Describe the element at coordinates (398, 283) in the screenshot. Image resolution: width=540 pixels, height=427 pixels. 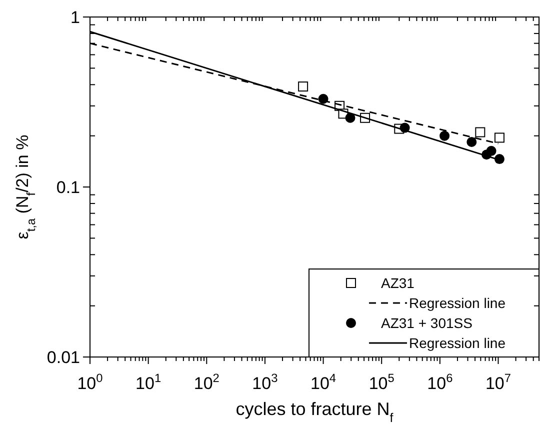
I see `legend-label: AZ31` at that location.